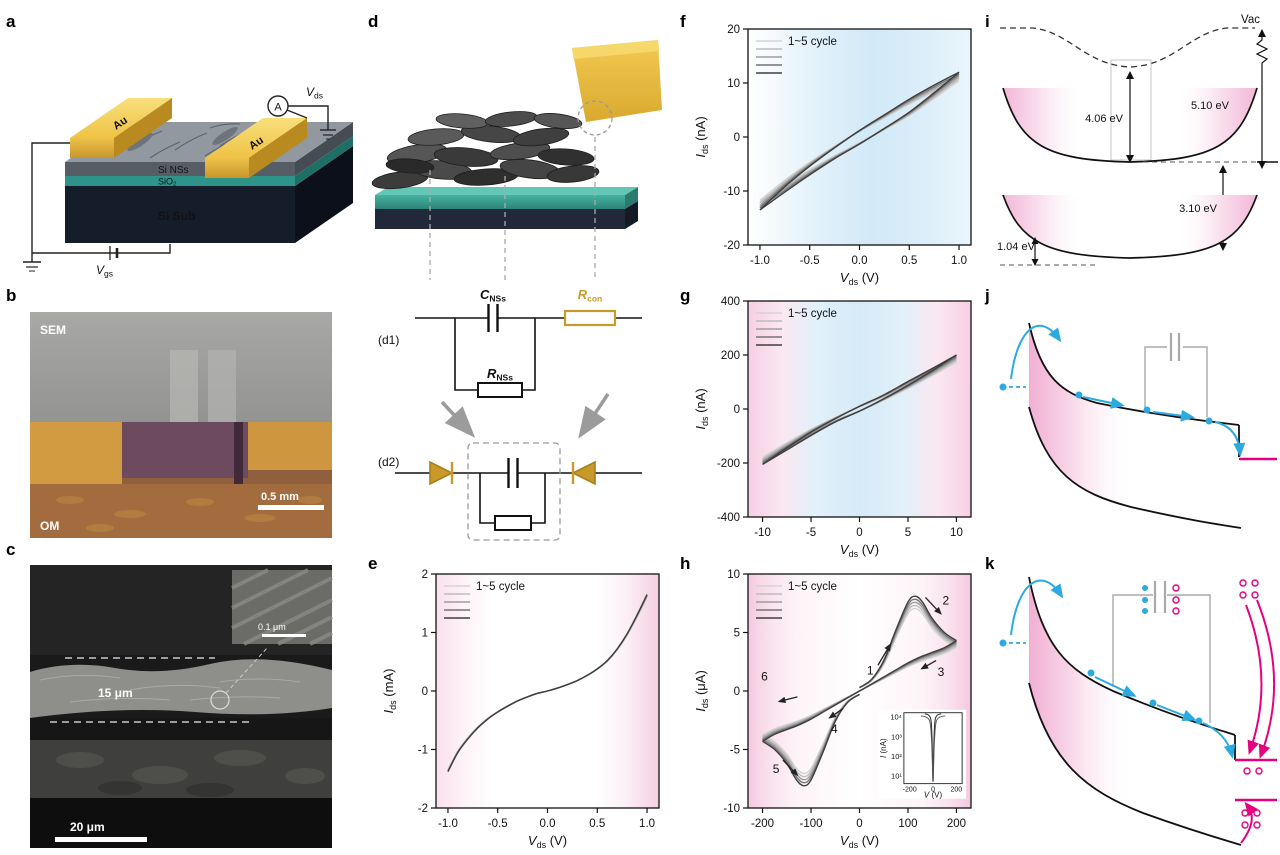  What do you see at coordinates (87, 827) in the screenshot?
I see `scalebar-label: 20 μm` at bounding box center [87, 827].